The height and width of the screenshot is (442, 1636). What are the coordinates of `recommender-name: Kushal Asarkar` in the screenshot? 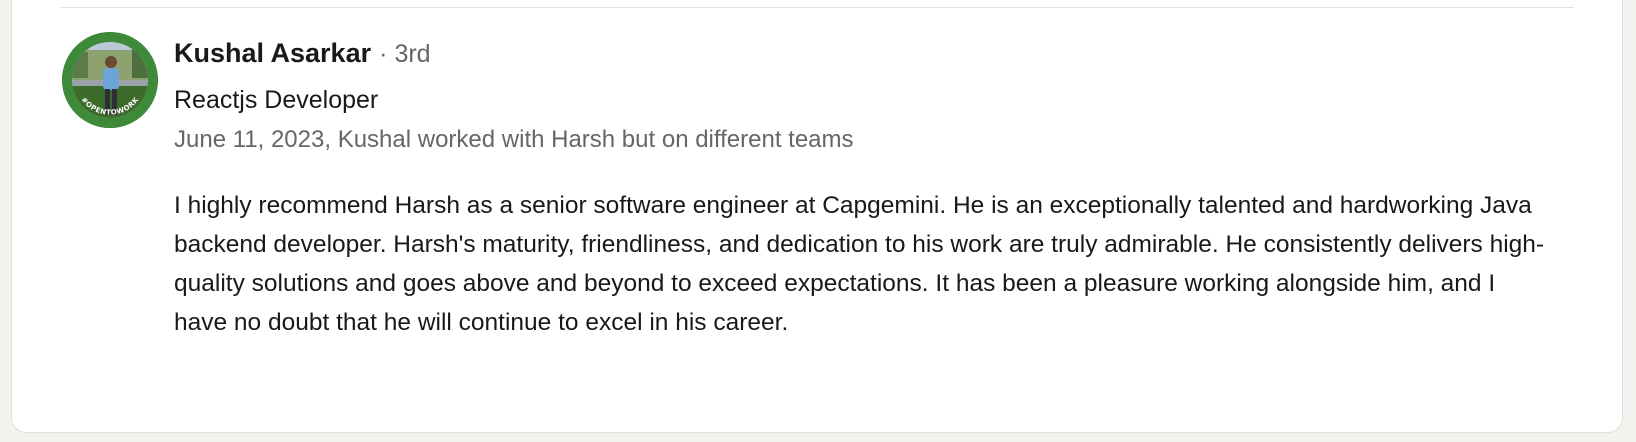 It's located at (273, 53).